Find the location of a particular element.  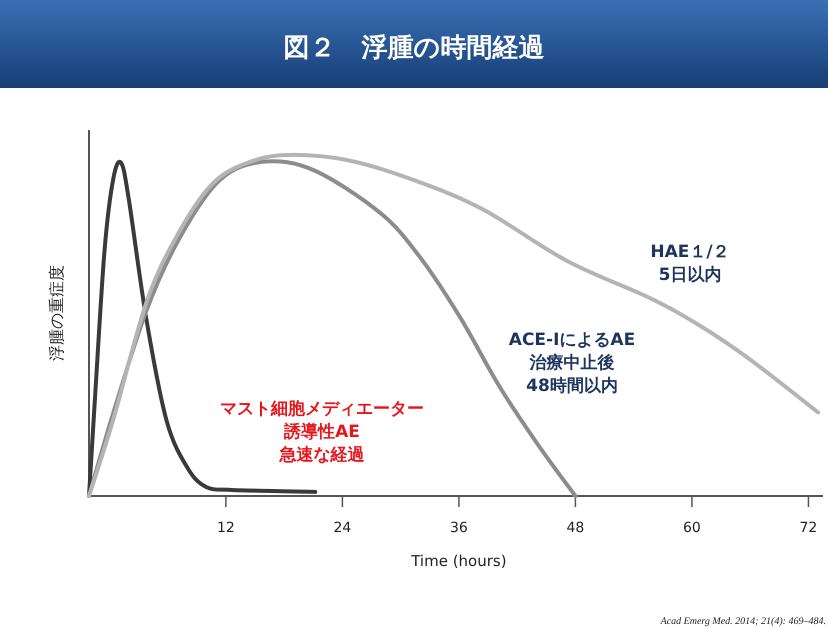

annotation: ACE-IによるAE is located at coordinates (572, 340).